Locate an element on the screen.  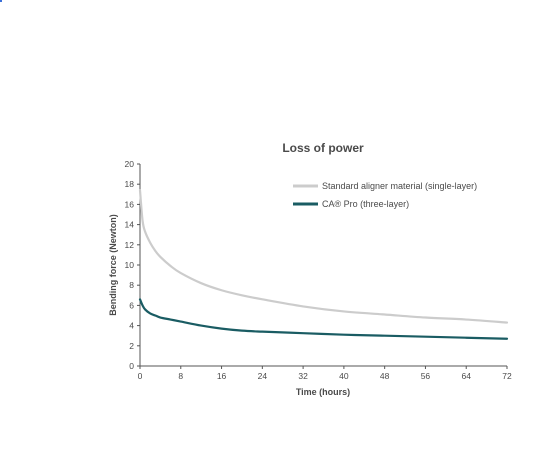
y-tick-label: 20 is located at coordinates (130, 164).